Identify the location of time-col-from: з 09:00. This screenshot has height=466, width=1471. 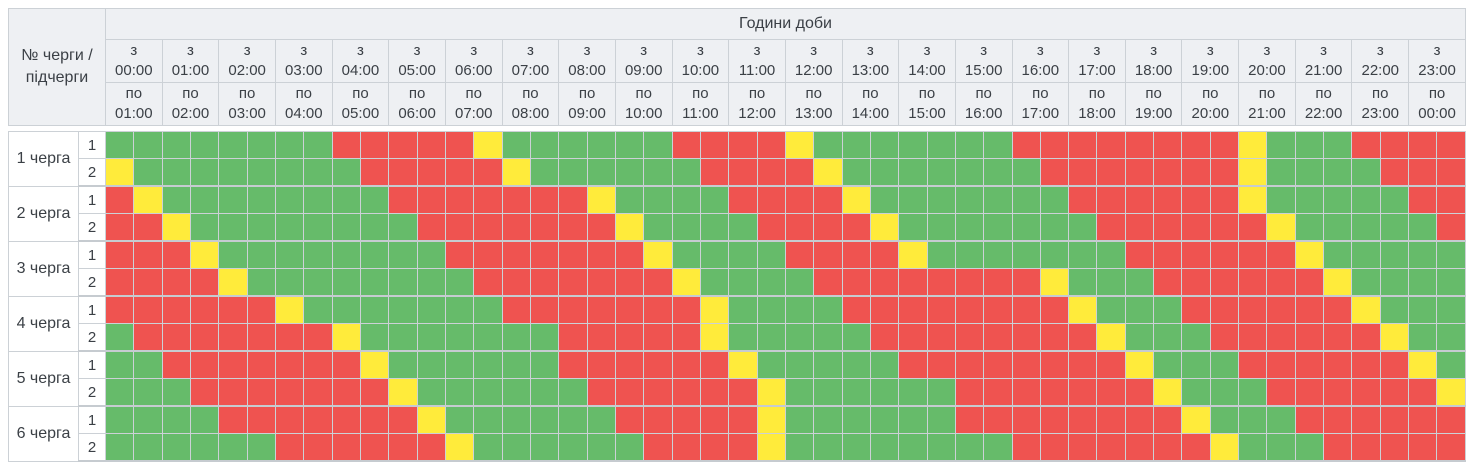
(643, 61).